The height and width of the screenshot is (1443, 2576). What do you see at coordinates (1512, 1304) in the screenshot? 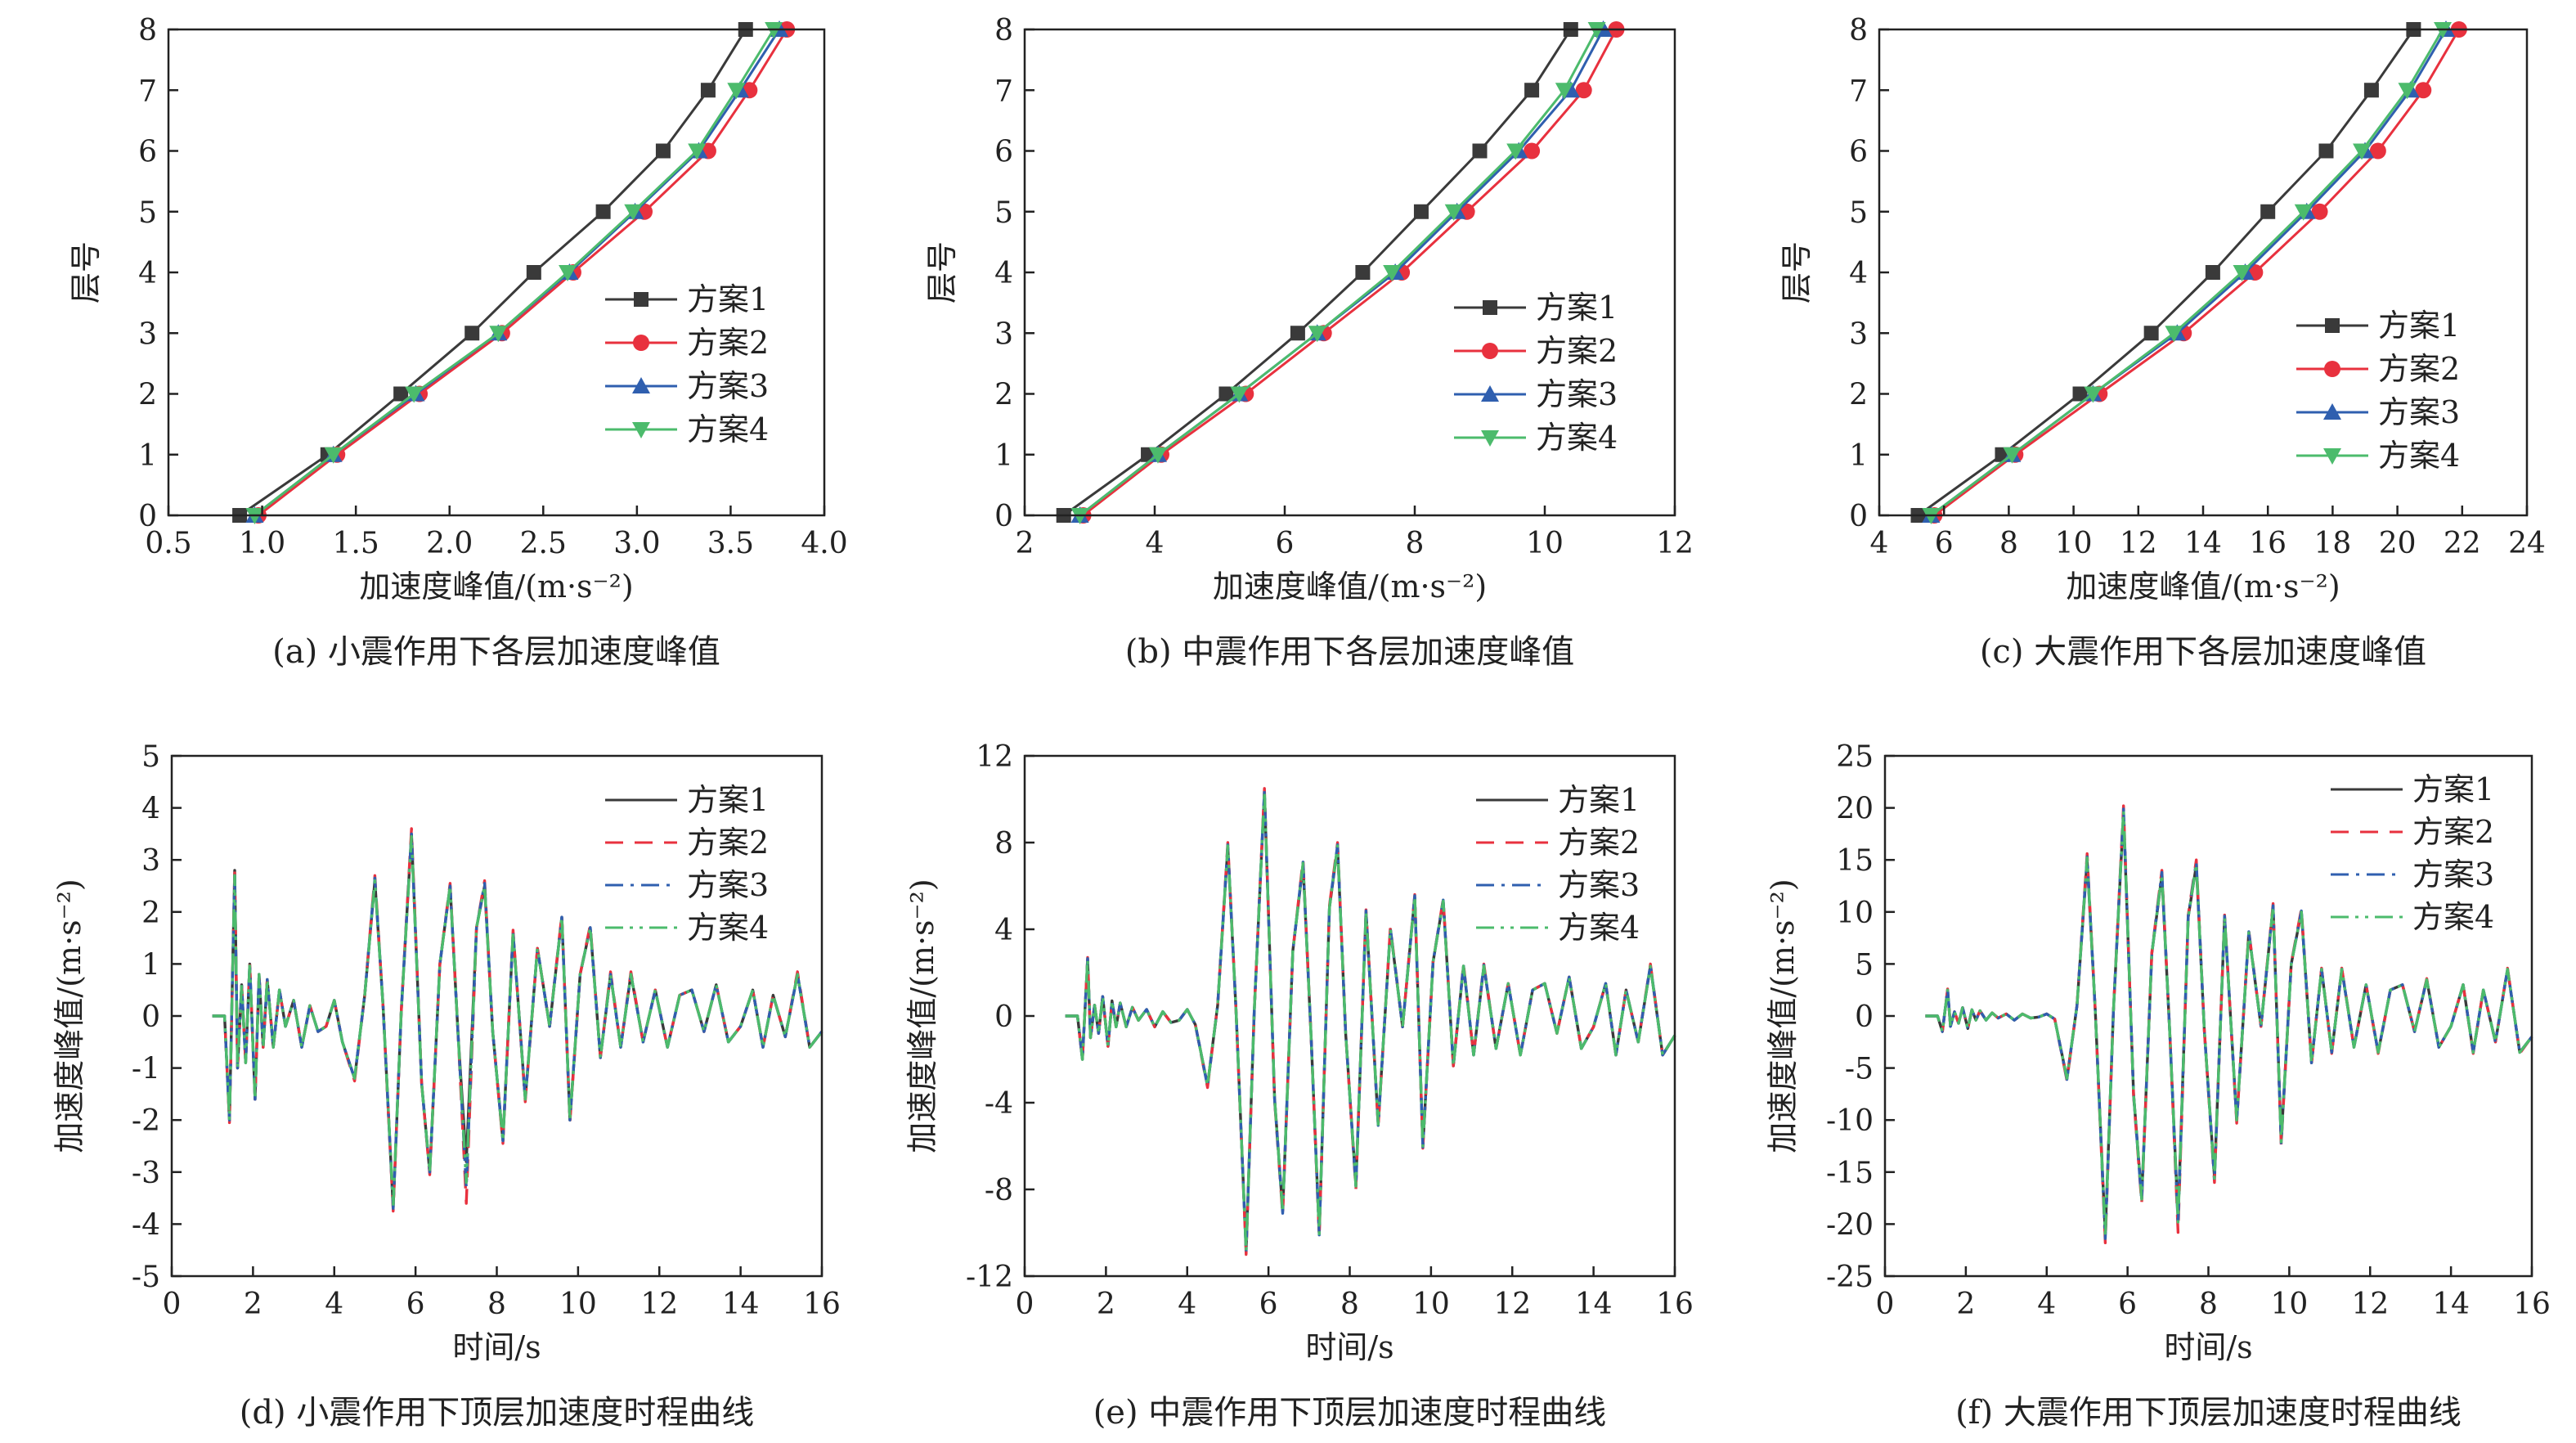
I see `panel-e-x-tick-label: 12` at bounding box center [1512, 1304].